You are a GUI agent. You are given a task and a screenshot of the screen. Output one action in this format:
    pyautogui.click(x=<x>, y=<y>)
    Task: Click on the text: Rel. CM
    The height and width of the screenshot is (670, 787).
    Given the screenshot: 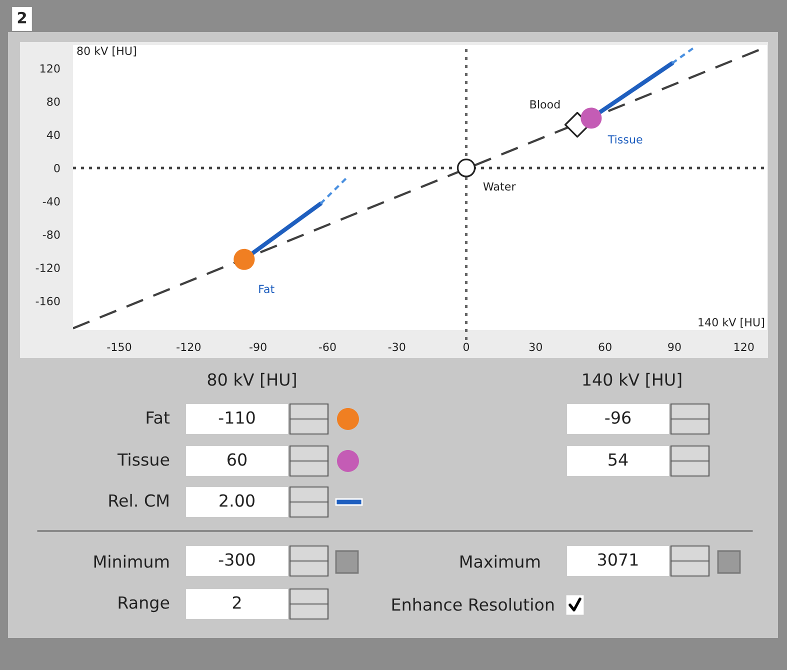 What is the action you would take?
    pyautogui.click(x=138, y=500)
    